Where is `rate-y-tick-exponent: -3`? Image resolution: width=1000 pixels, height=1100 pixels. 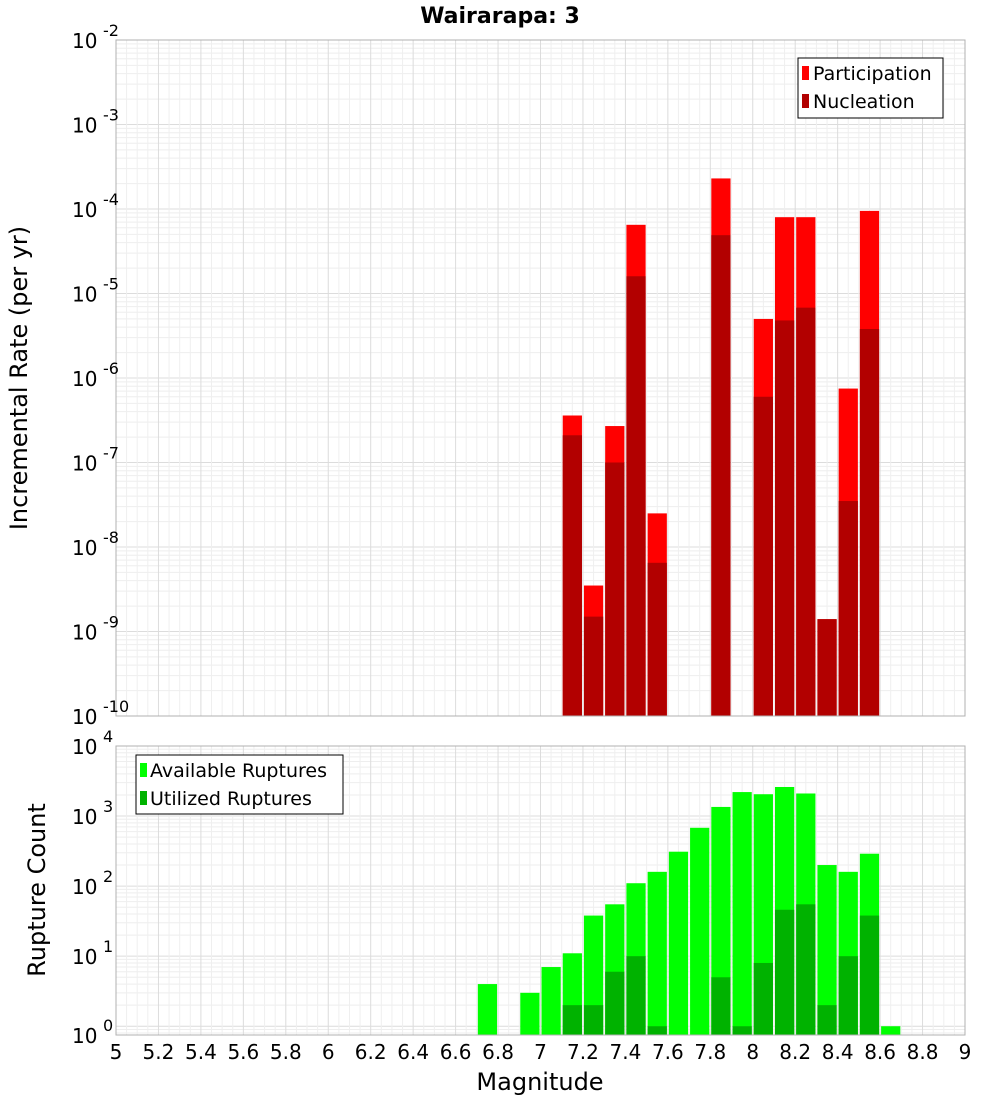 rate-y-tick-exponent: -3 is located at coordinates (111, 115).